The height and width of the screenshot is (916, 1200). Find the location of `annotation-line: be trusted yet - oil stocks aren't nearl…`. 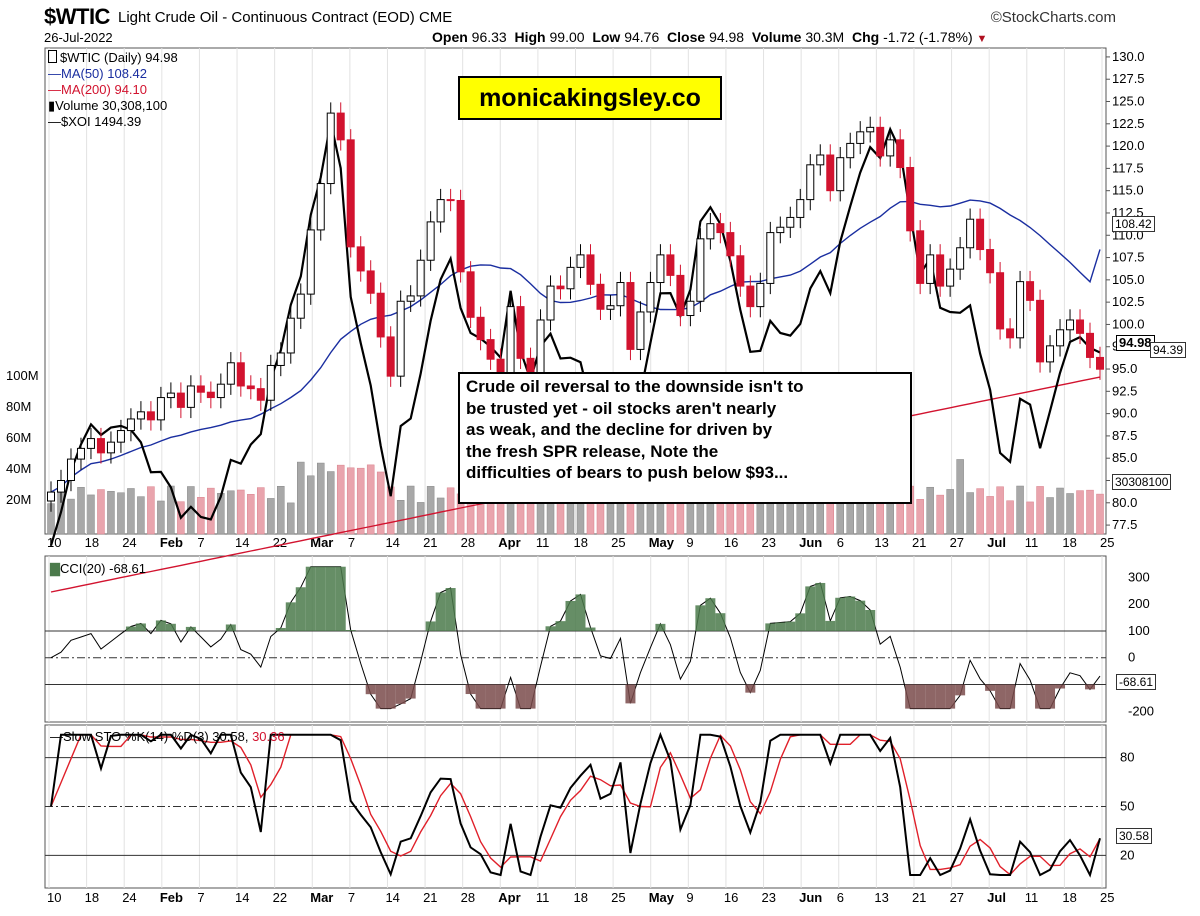

annotation-line: be trusted yet - oil stocks aren't nearl… is located at coordinates (621, 408).